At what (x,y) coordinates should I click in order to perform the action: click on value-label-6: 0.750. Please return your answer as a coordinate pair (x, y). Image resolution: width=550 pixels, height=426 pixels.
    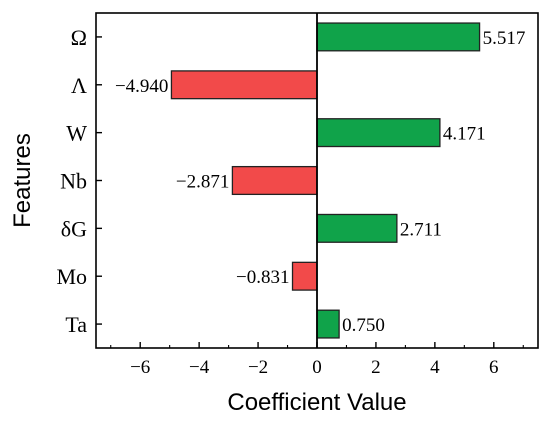
    Looking at the image, I should click on (363, 325).